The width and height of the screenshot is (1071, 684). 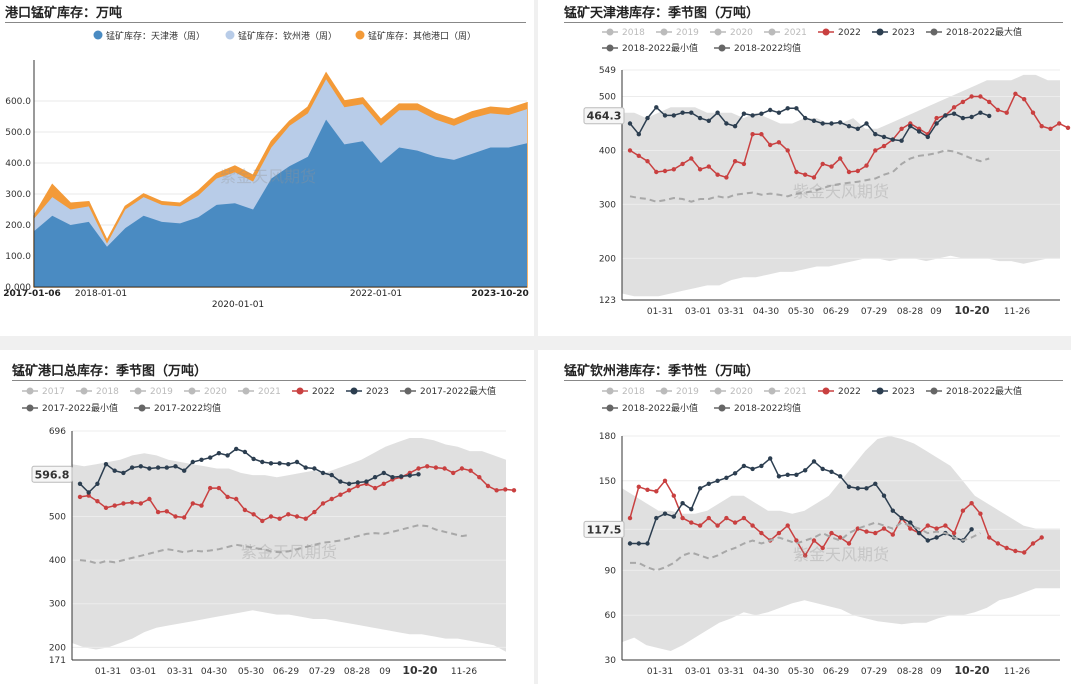 What do you see at coordinates (57, 561) in the screenshot?
I see `y-tick-label: 400` at bounding box center [57, 561].